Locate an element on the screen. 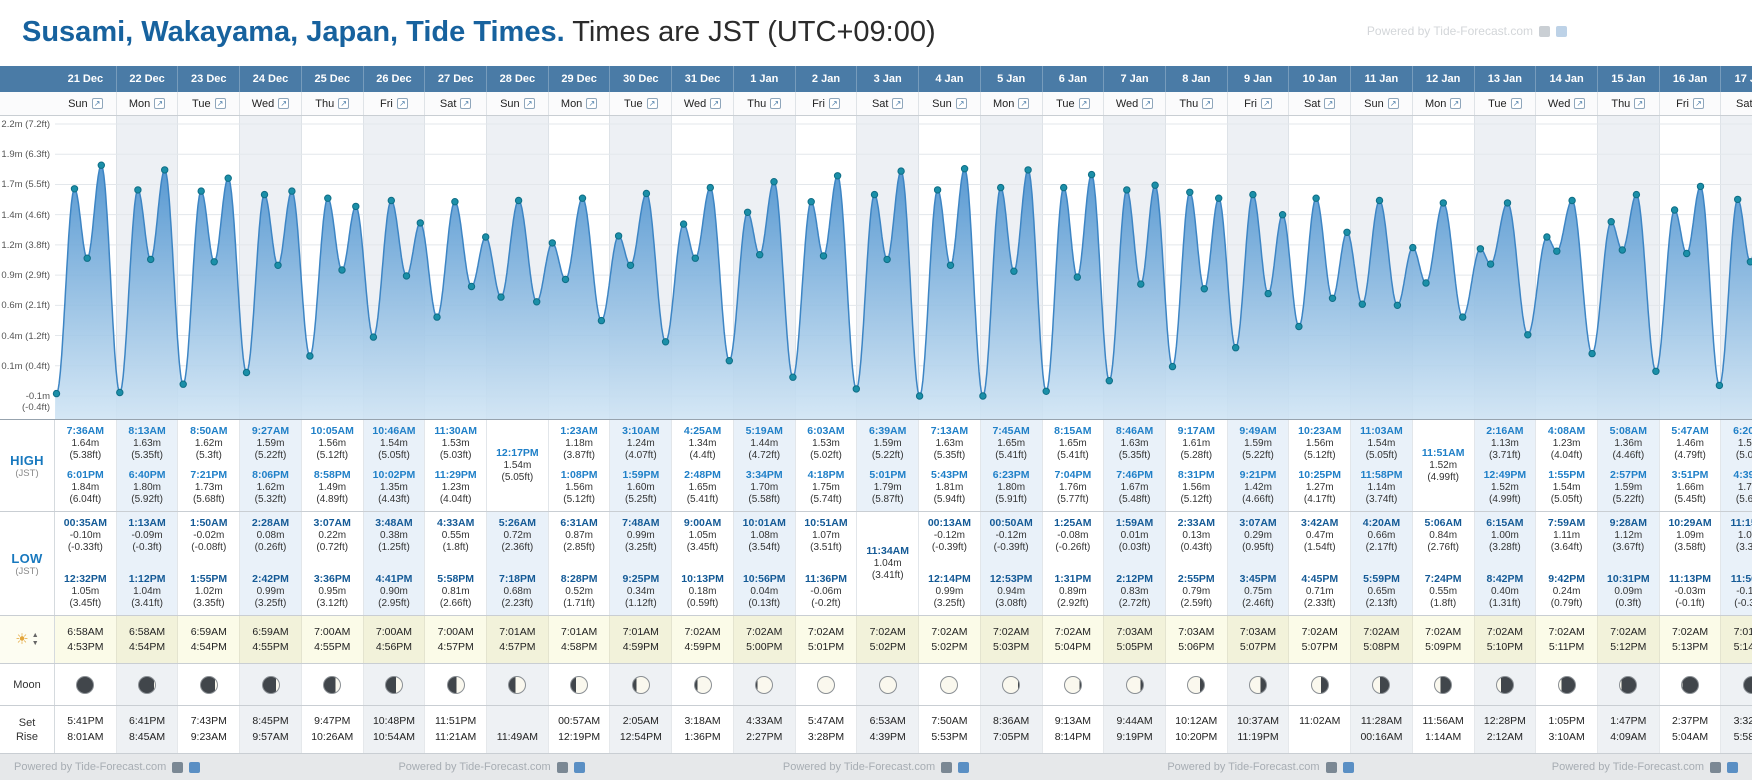 This screenshot has height=780, width=1752. date-header-cell: 21 Dec is located at coordinates (86, 79).